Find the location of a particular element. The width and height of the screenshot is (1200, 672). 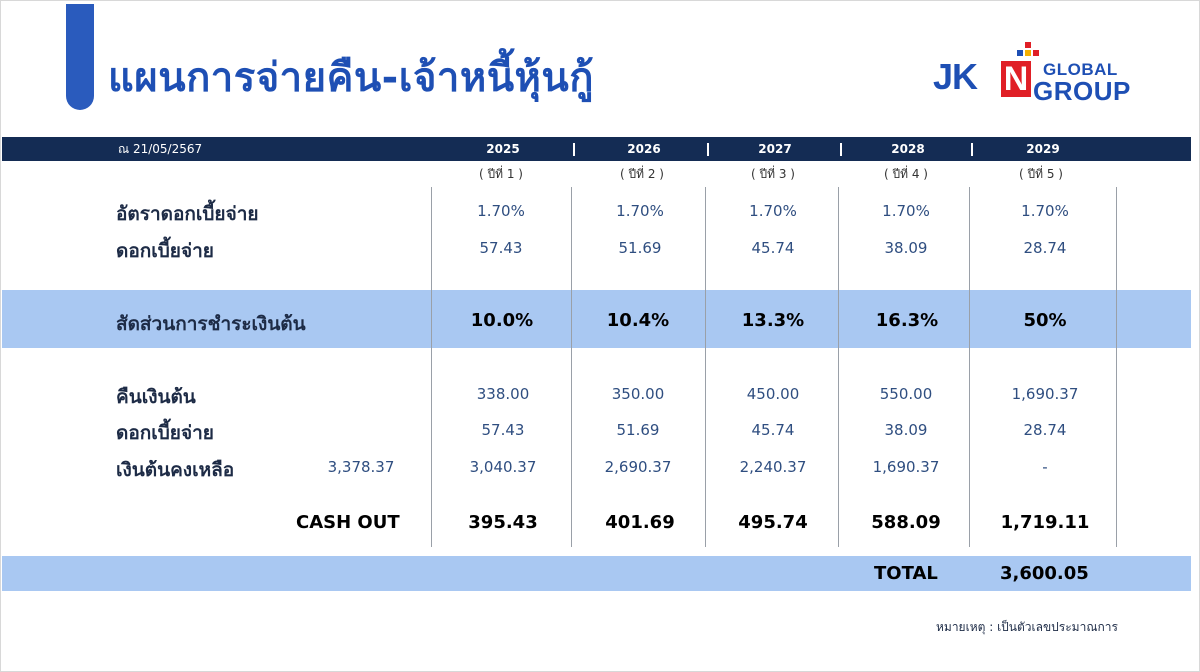

total-label: TOTAL is located at coordinates (906, 573).